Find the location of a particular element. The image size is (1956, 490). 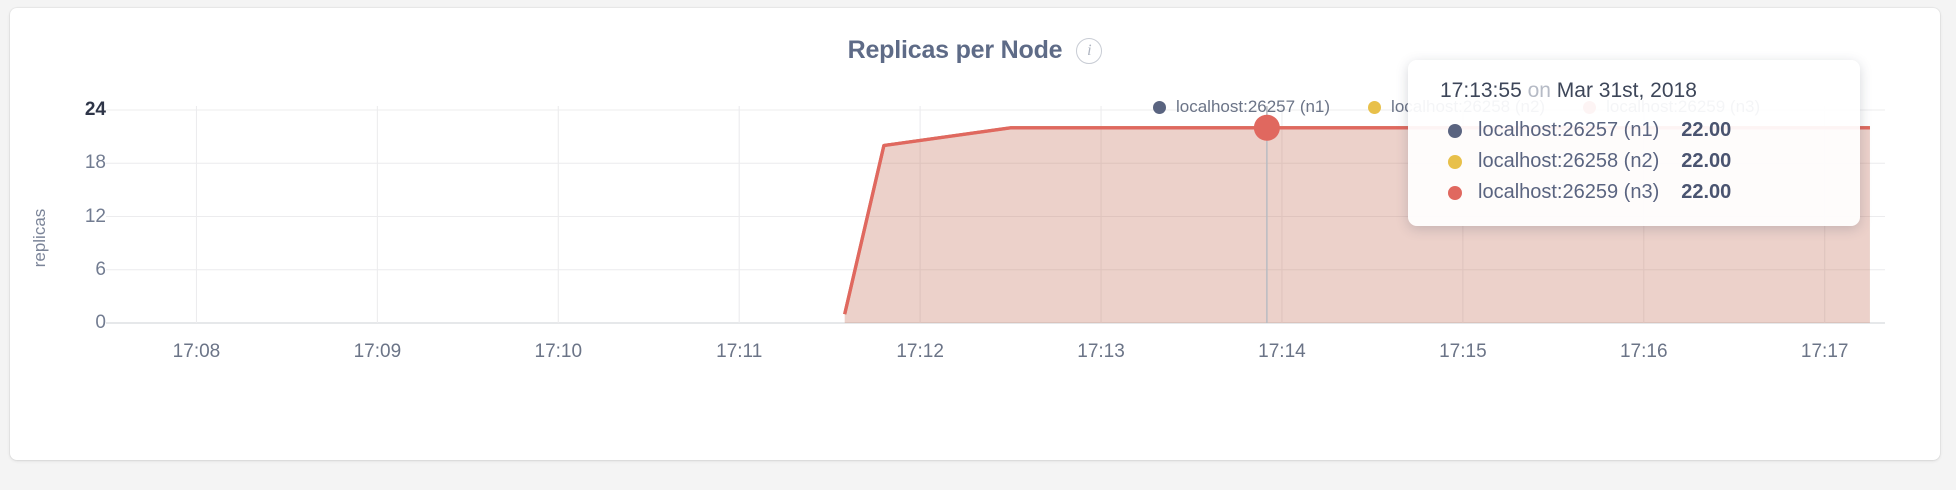

tooltip-row: localhost:26259 (n3) 22.00 is located at coordinates (1634, 192).